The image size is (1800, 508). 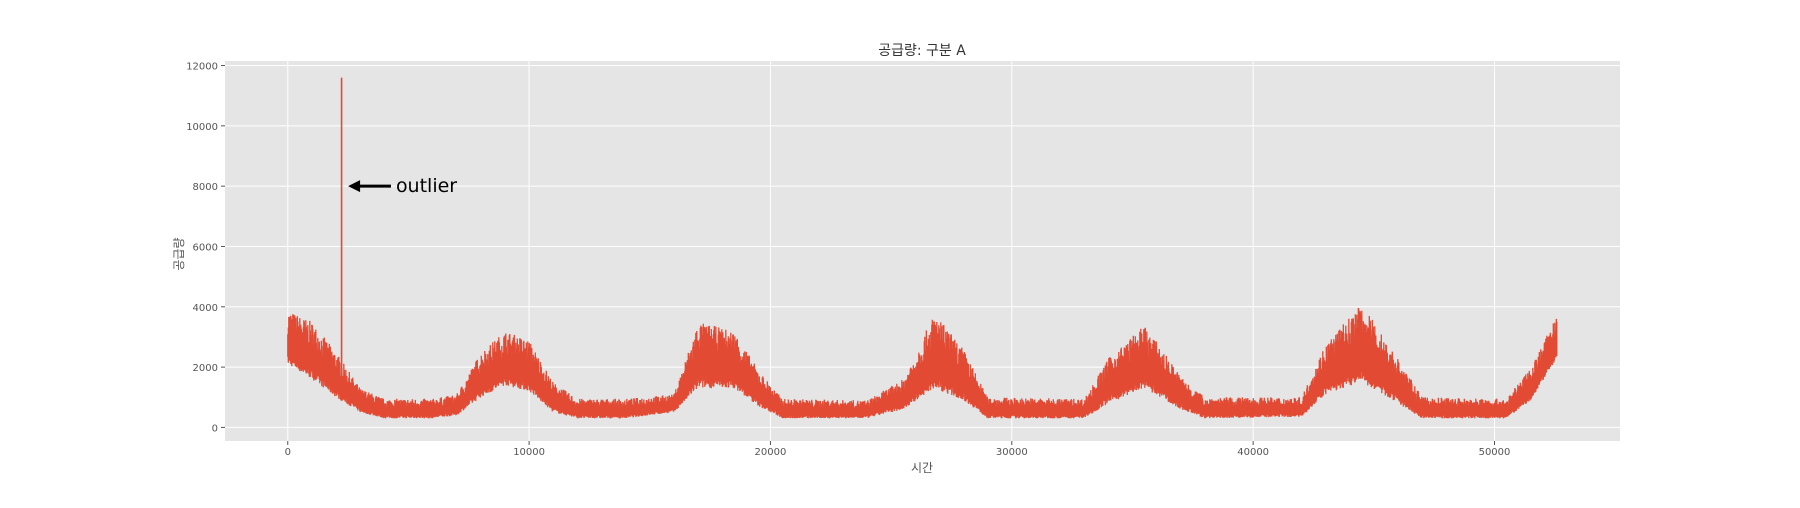 What do you see at coordinates (771, 452) in the screenshot?
I see `x-tick-label: 20000` at bounding box center [771, 452].